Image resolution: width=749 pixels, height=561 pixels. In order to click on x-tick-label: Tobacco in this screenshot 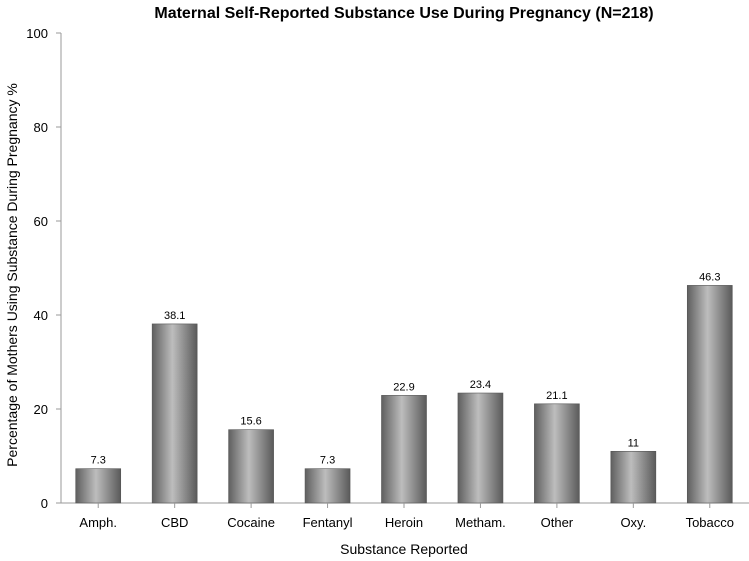, I will do `click(710, 522)`.